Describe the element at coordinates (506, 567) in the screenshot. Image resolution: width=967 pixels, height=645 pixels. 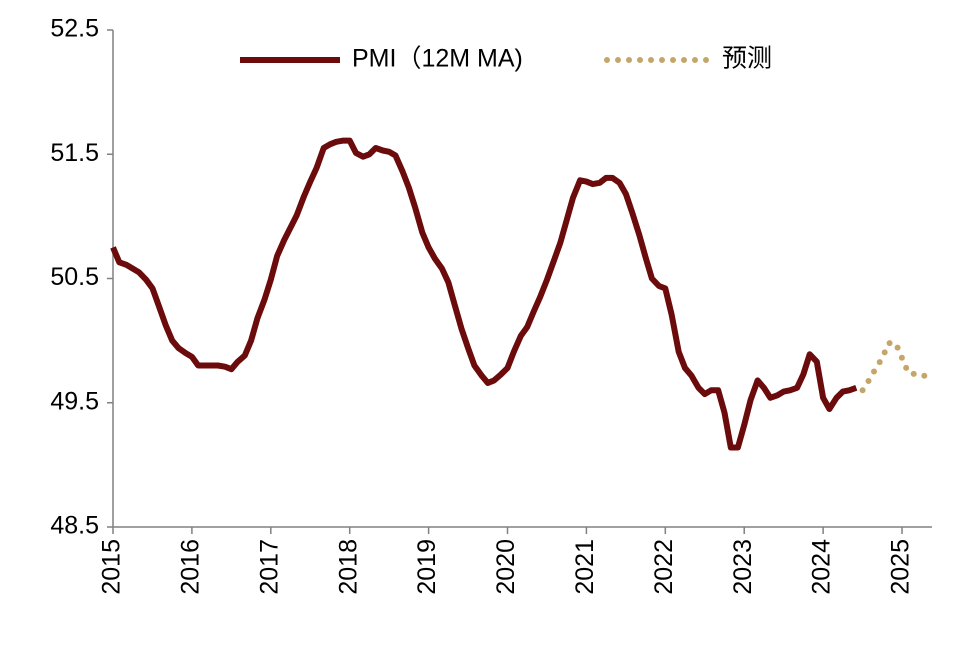
I see `x-tick-label: 2020` at that location.